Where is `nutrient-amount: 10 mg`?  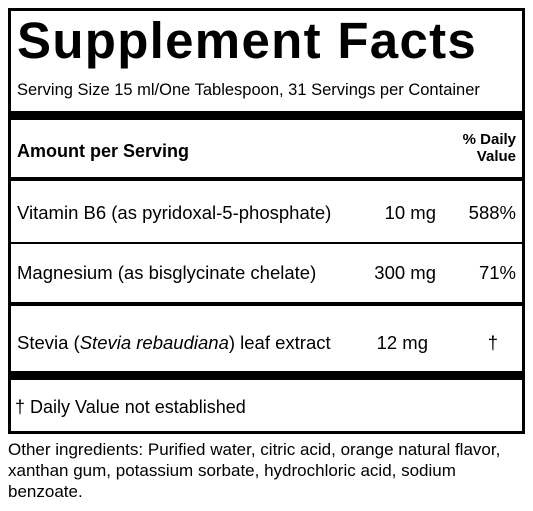
nutrient-amount: 10 mg is located at coordinates (410, 212).